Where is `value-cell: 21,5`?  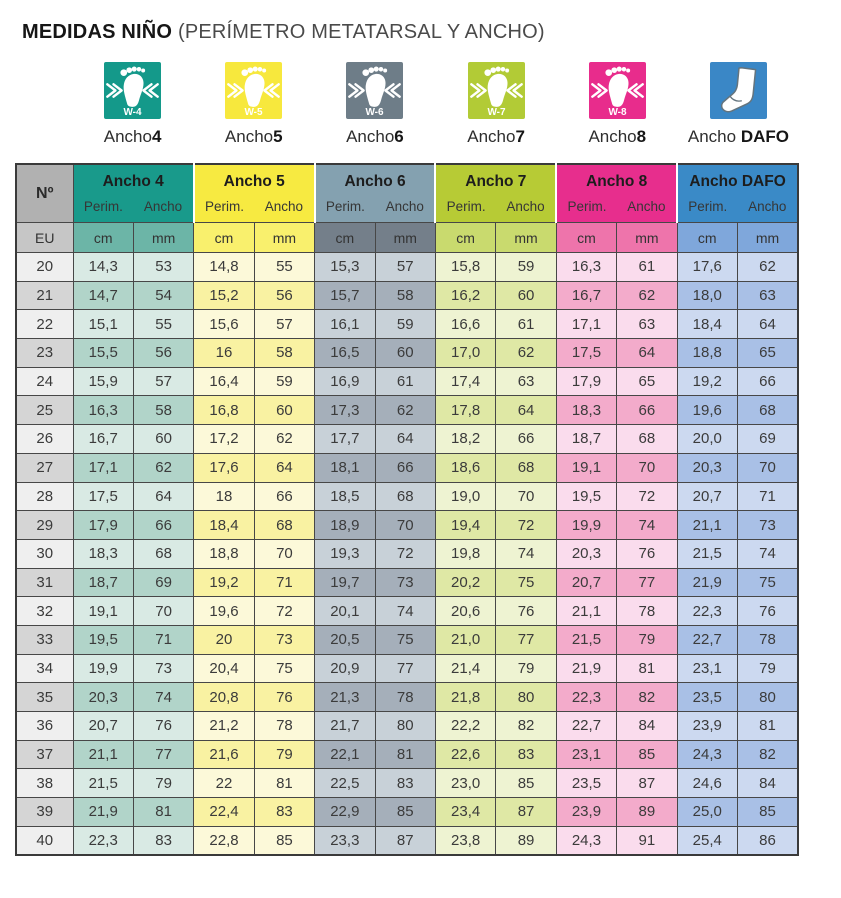 value-cell: 21,5 is located at coordinates (103, 783).